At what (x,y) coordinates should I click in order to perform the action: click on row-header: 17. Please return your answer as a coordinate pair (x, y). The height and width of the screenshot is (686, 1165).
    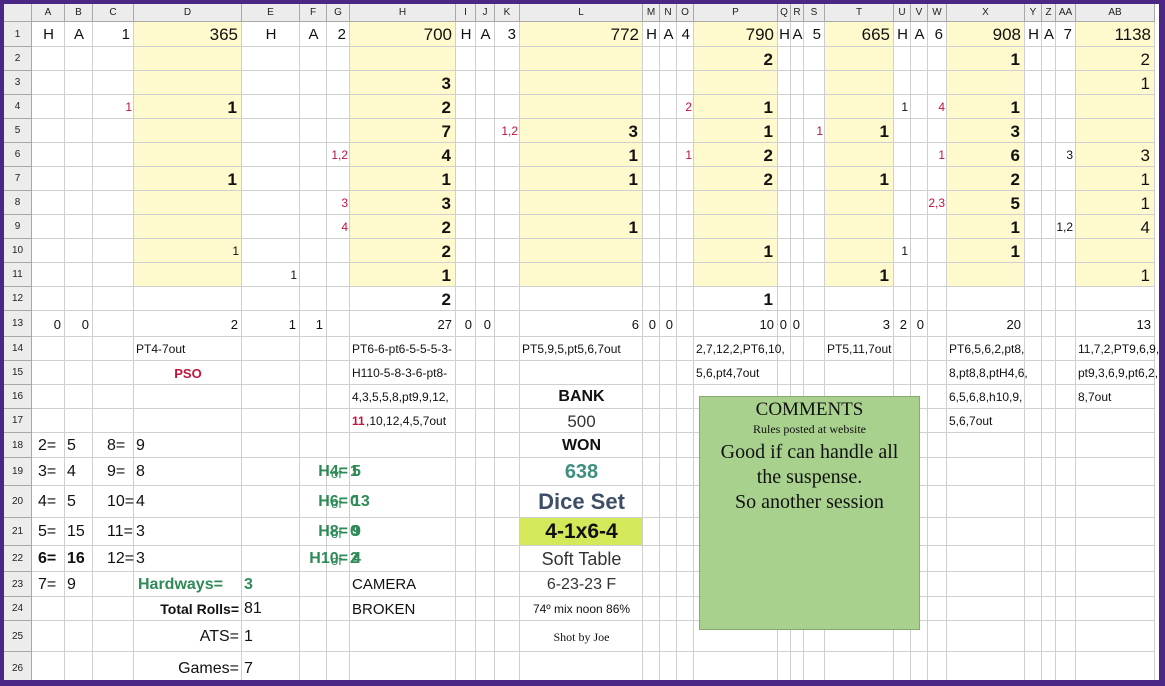
    Looking at the image, I should click on (18, 421).